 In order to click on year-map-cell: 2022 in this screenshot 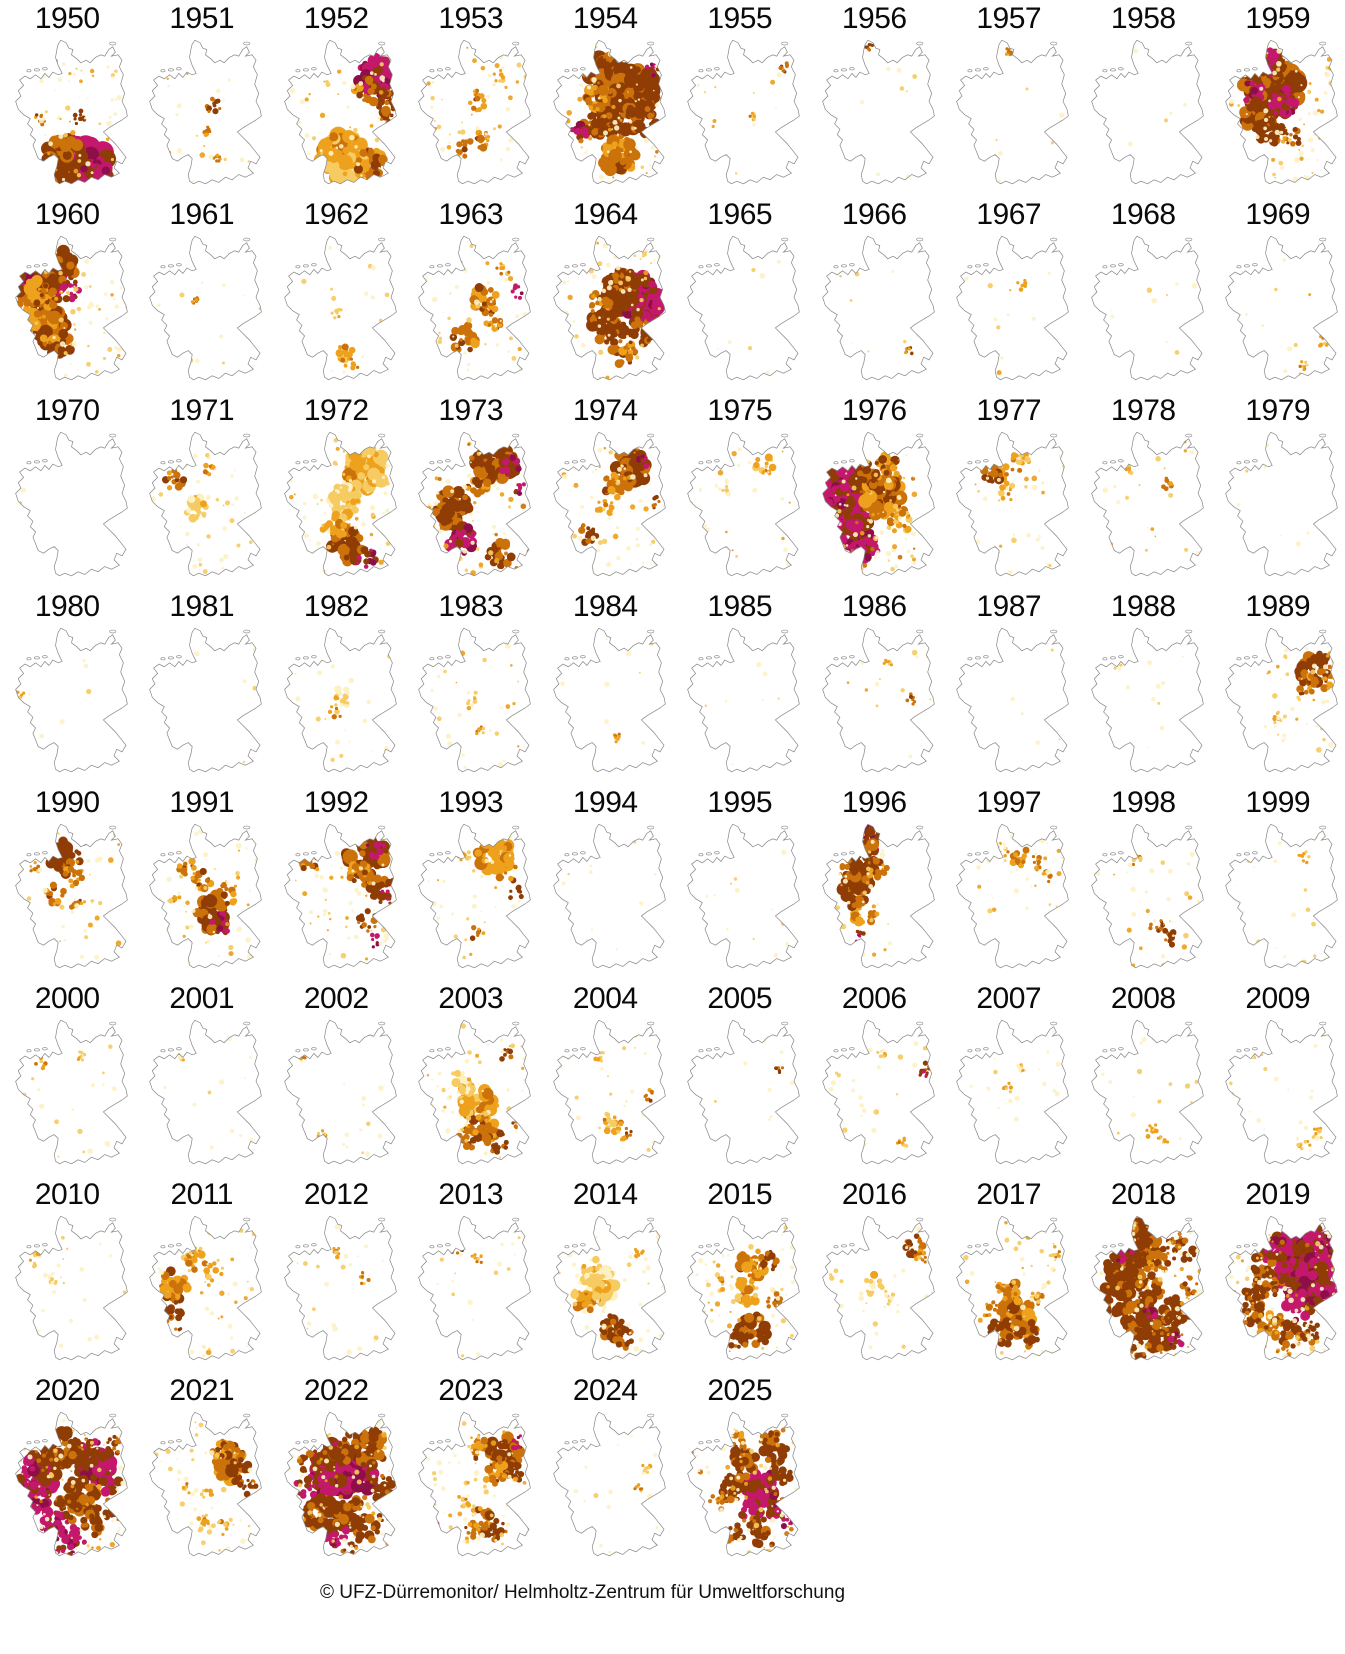, I will do `click(336, 1474)`.